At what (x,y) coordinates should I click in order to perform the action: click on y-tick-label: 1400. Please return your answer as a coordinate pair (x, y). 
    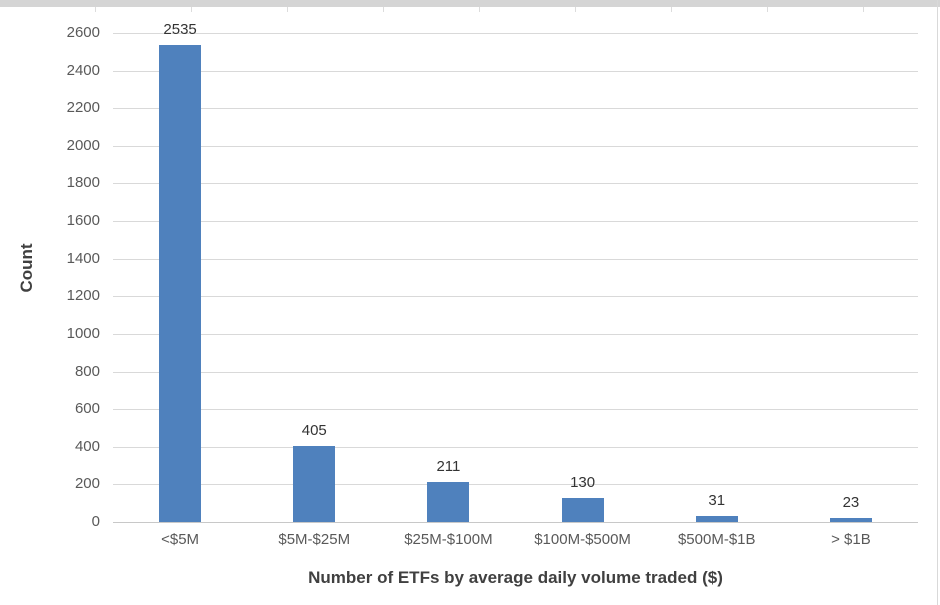
    Looking at the image, I should click on (83, 258).